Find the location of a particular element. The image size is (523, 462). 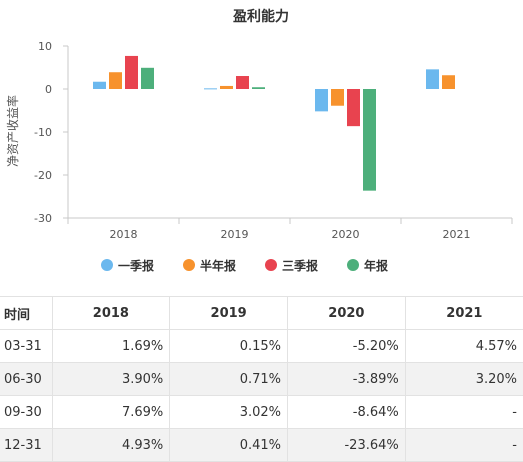

header-cell-2018: 2018 is located at coordinates (111, 313).